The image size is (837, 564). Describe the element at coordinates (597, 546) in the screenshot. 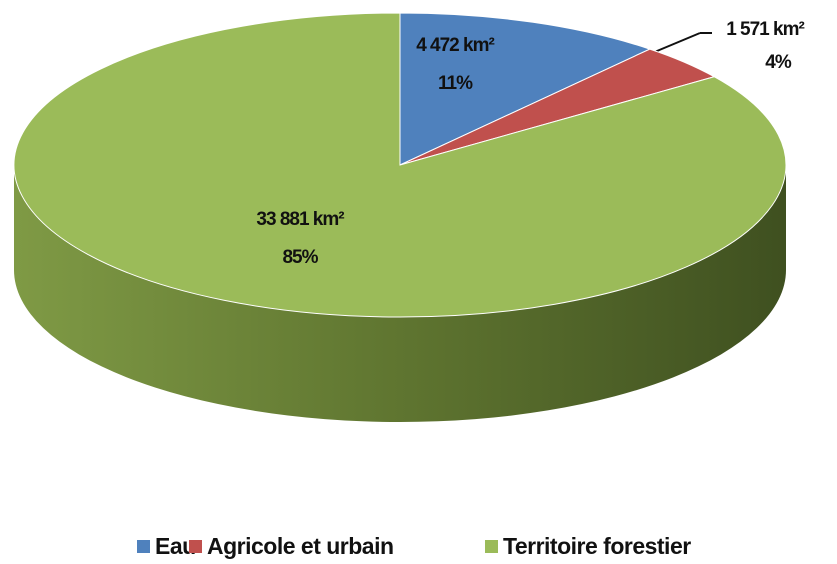

I see `legend-label: Territoire forestier` at that location.